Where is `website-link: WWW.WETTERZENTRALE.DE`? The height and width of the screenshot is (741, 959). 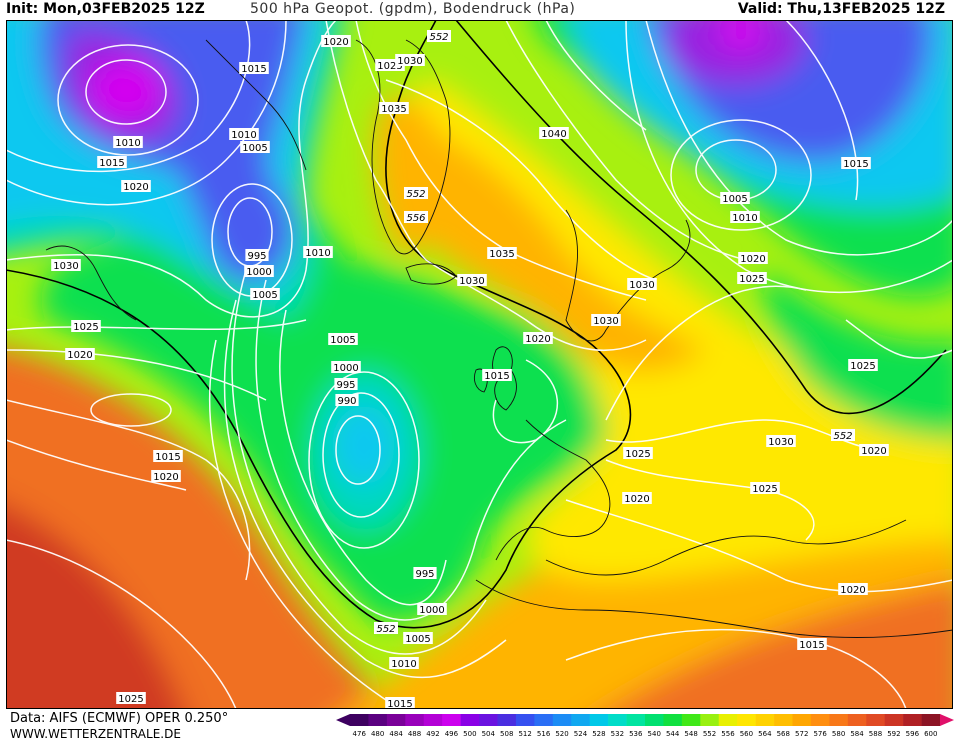 website-link: WWW.WETTERZENTRALE.DE is located at coordinates (95, 734).